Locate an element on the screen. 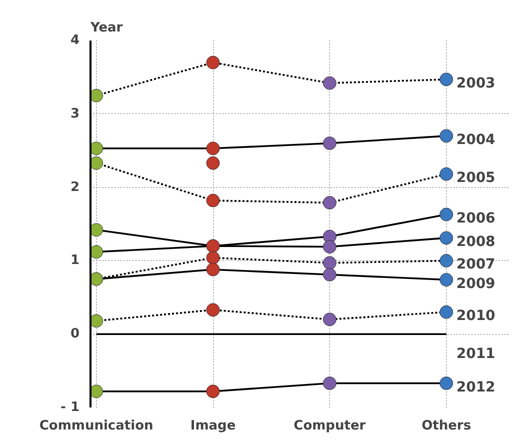 Image resolution: width=526 pixels, height=442 pixels. series-label: 2006 is located at coordinates (476, 218).